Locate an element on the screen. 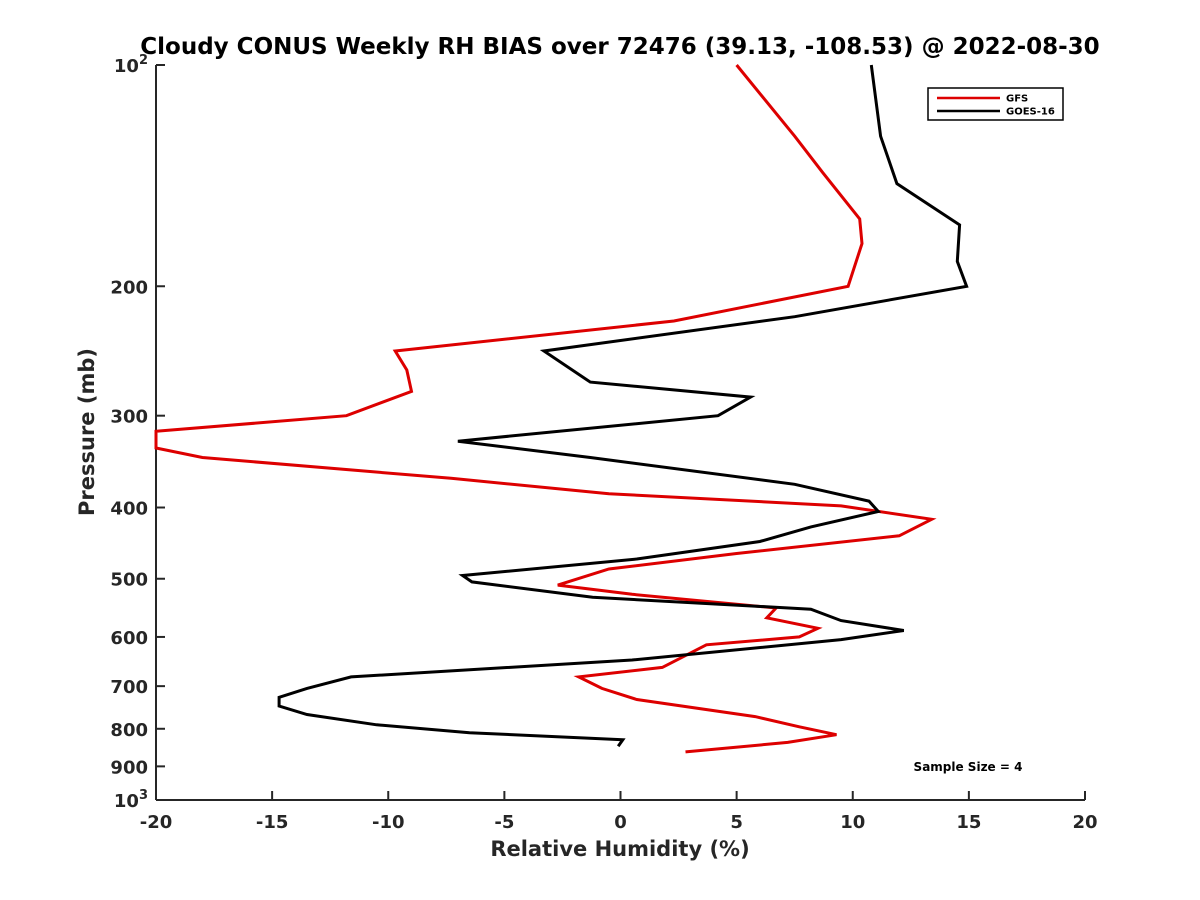 This screenshot has width=1200, height=900. y-axis-ticks: 10² 200 300 400 500 600 700 800 900 10³ is located at coordinates (137, 432).